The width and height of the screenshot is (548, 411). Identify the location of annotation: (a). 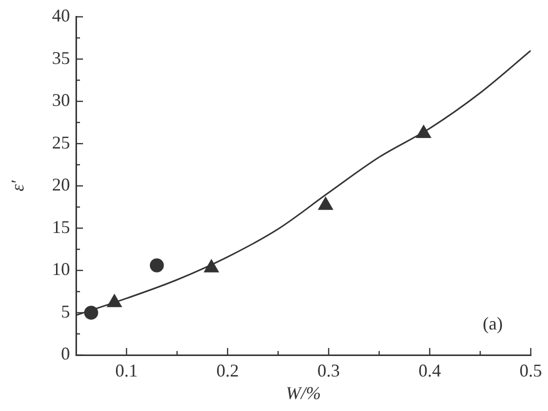
(492, 324).